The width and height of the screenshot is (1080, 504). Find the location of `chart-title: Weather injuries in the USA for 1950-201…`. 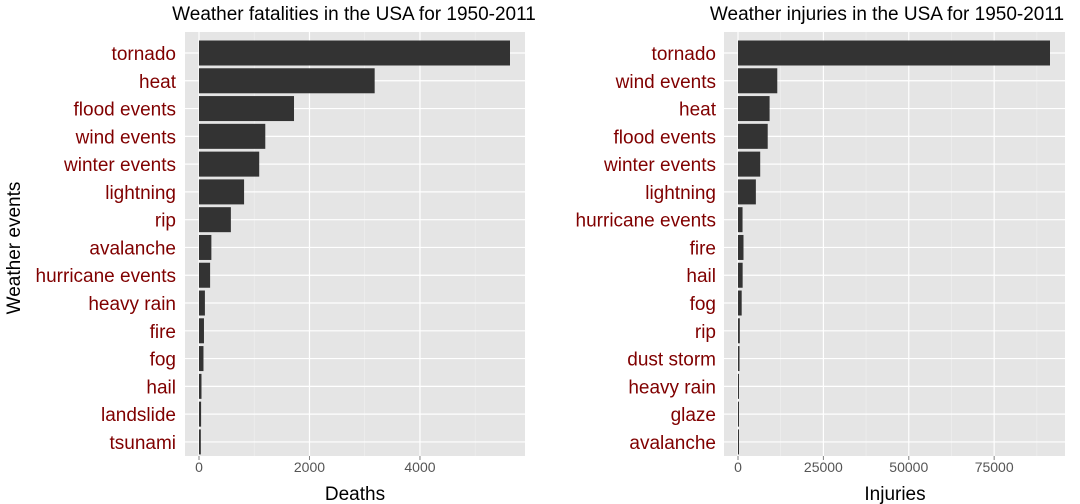

chart-title: Weather injuries in the USA for 1950-201… is located at coordinates (887, 14).